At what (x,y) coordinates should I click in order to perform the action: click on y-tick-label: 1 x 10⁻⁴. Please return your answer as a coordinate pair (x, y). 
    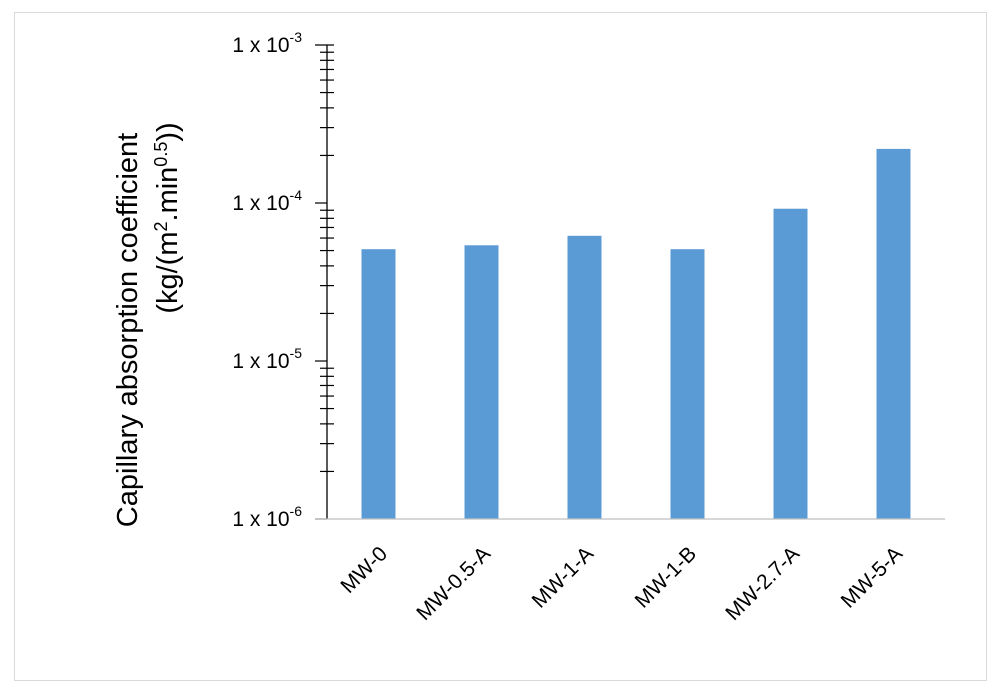
    Looking at the image, I should click on (267, 201).